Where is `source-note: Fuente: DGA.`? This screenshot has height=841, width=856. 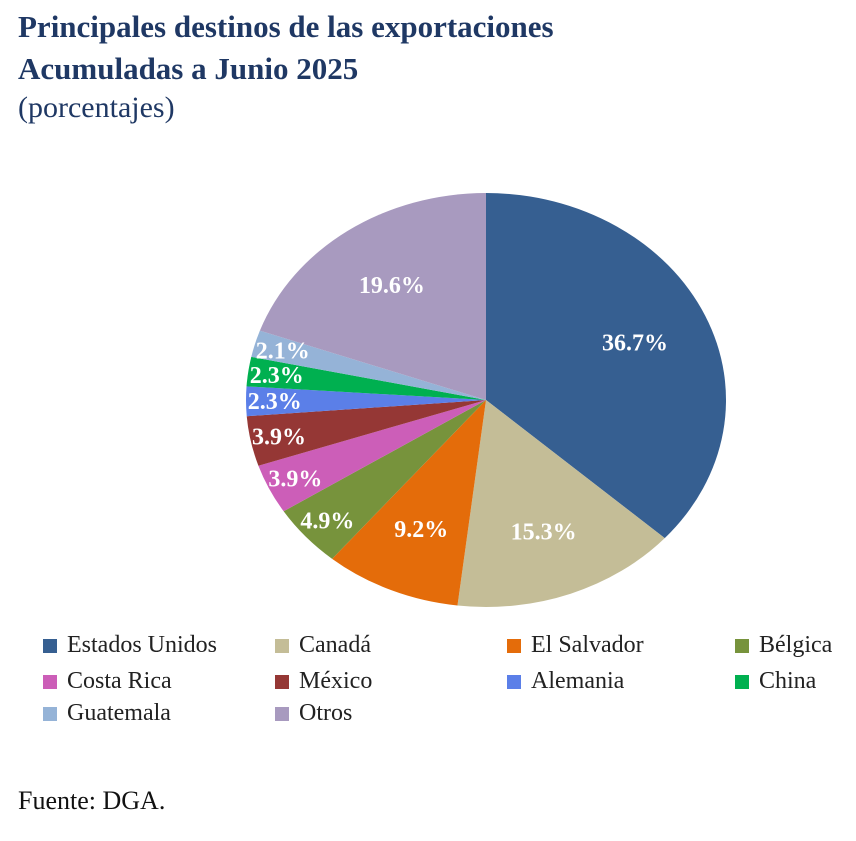 source-note: Fuente: DGA. is located at coordinates (92, 800).